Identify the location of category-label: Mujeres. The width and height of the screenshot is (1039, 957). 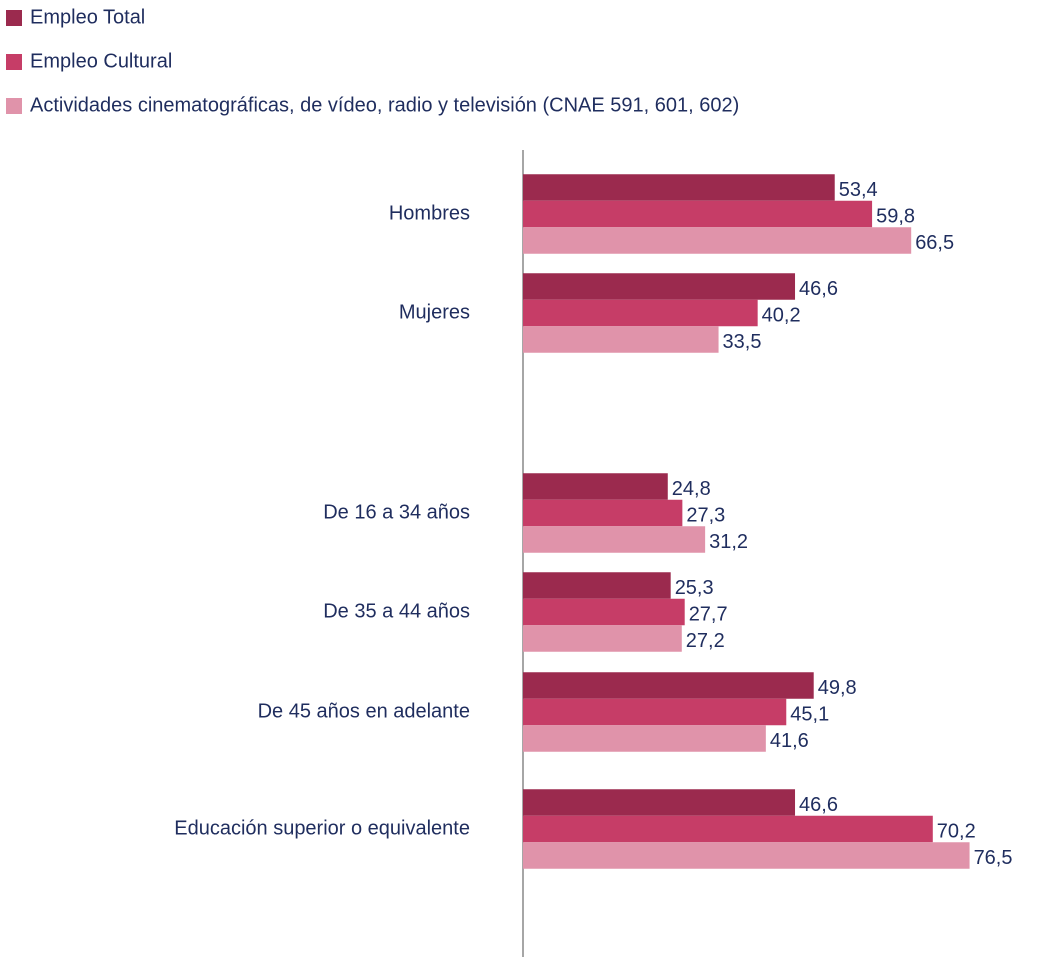
(434, 312).